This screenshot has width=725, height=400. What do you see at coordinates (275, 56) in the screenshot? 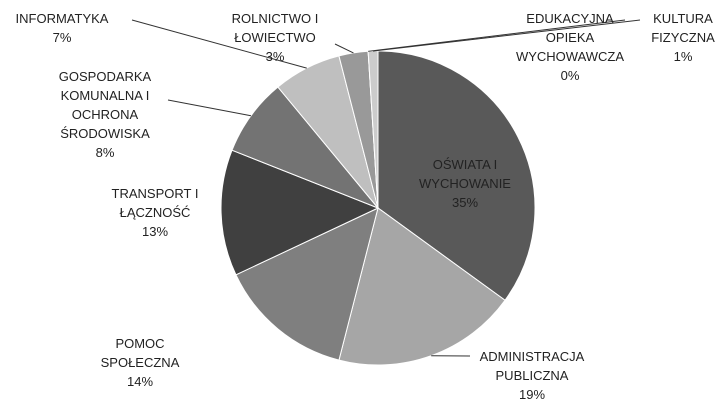
I see `value-label: 3%` at bounding box center [275, 56].